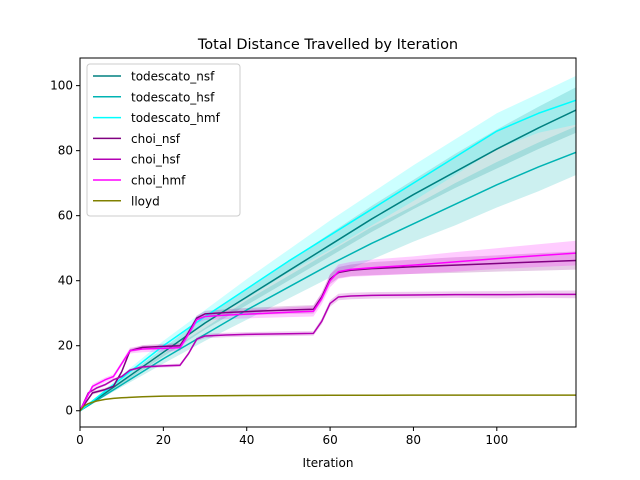 This screenshot has width=640, height=480. Describe the element at coordinates (65, 151) in the screenshot. I see `y-tick-label: 80` at that location.